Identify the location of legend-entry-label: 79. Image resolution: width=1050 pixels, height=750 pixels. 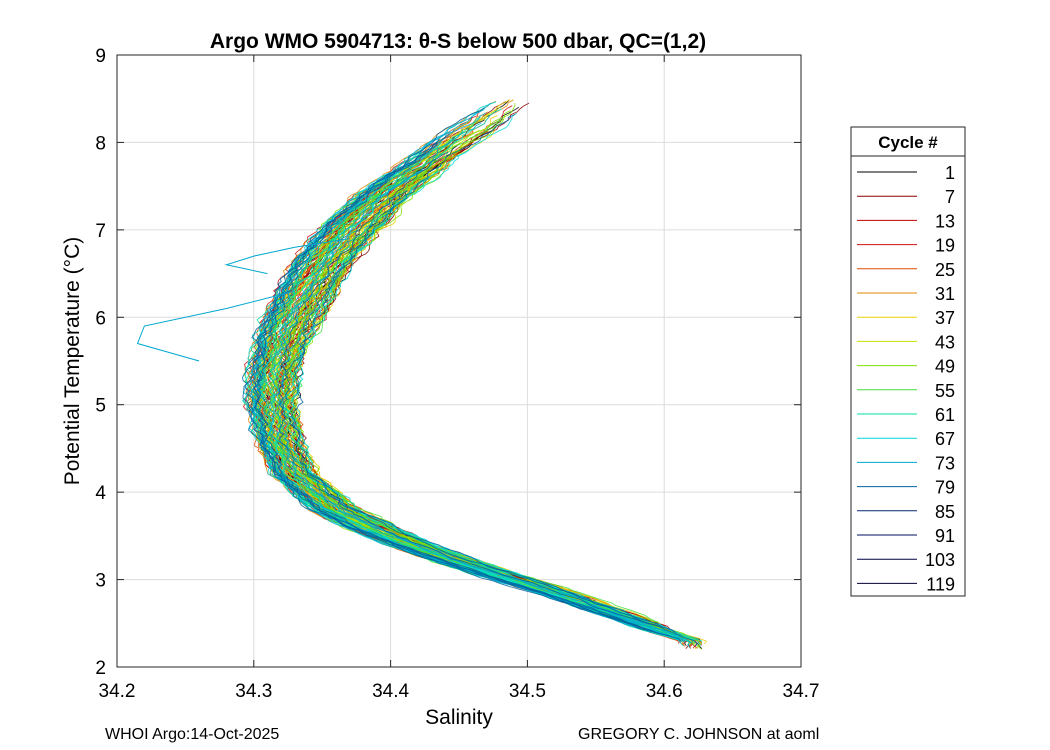
(945, 488).